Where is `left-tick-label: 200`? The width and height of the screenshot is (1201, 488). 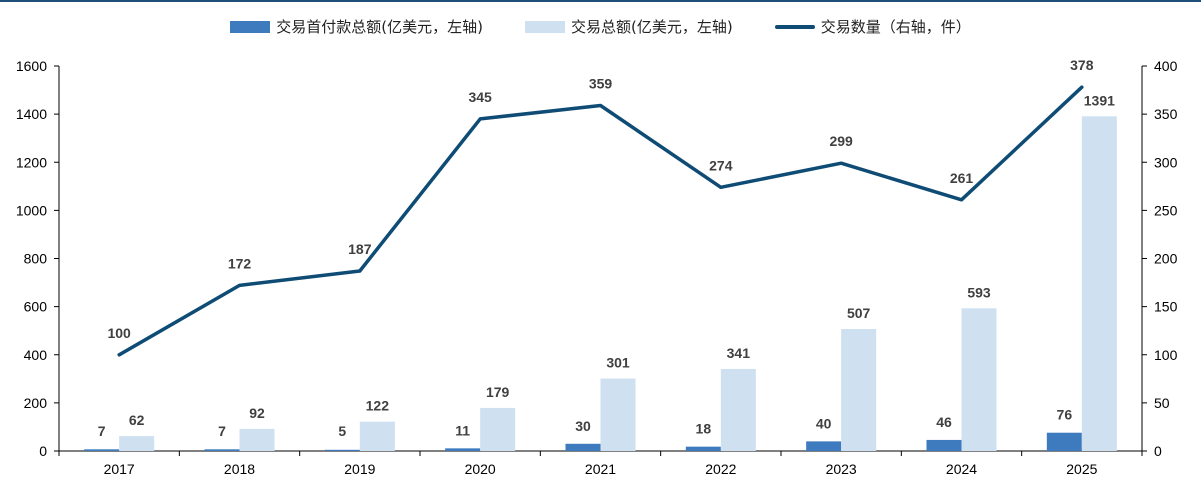
left-tick-label: 200 is located at coordinates (36, 403).